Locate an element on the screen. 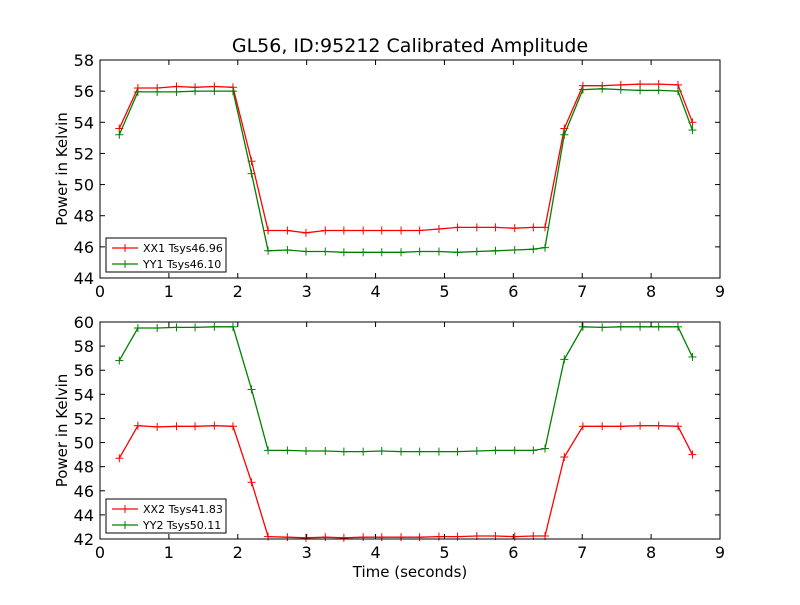 This screenshot has height=605, width=800. y-tick-label: 46 is located at coordinates (84, 247).